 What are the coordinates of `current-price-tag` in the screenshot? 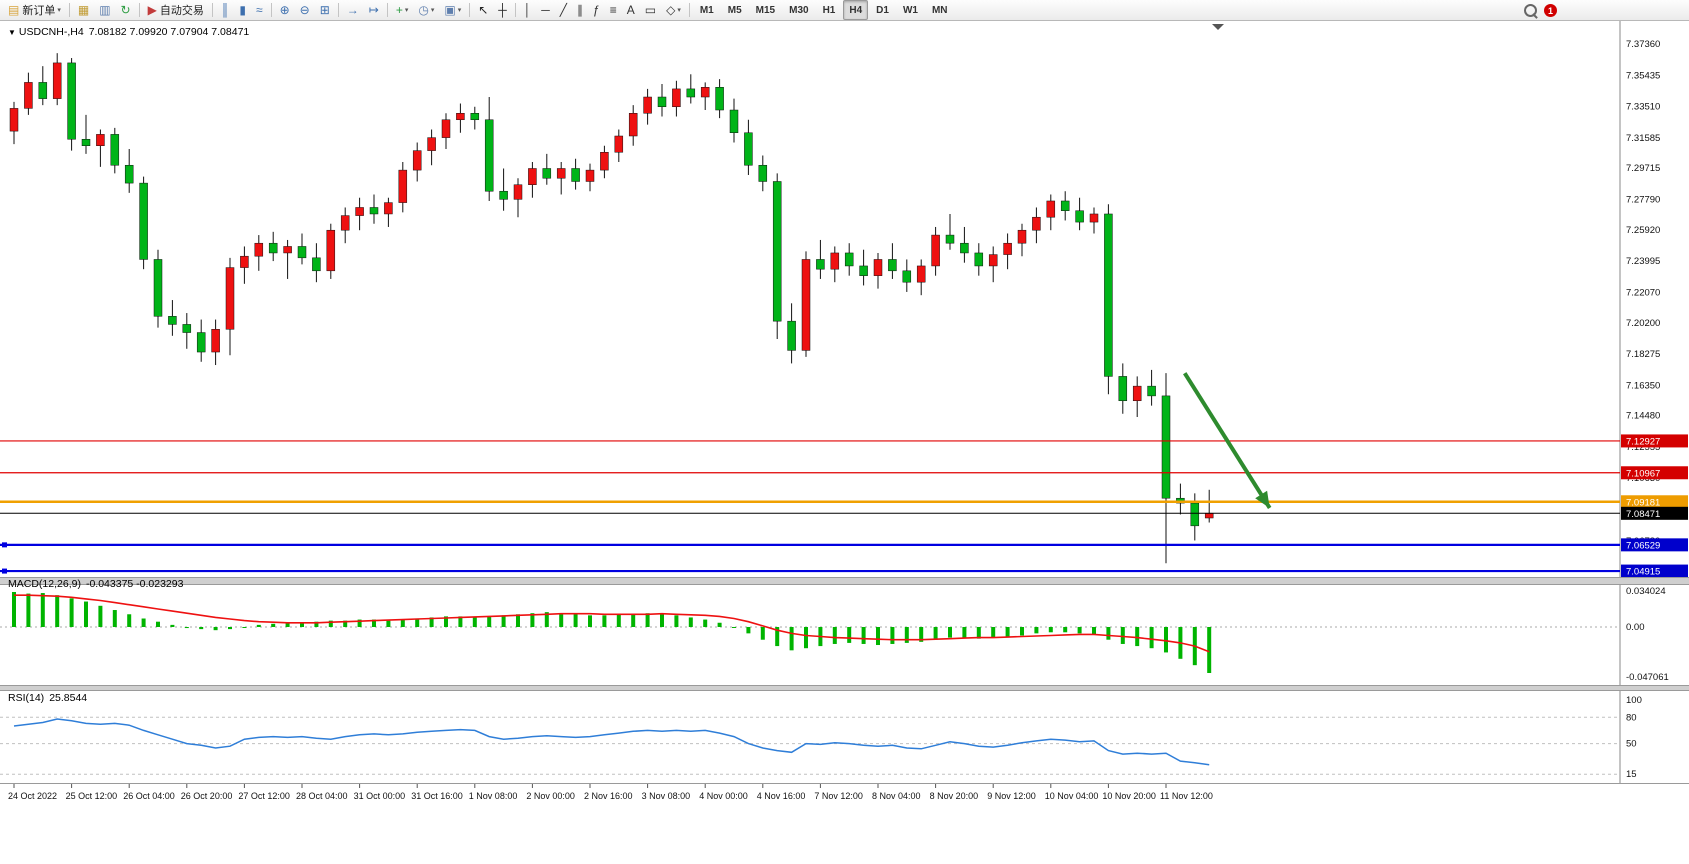 It's located at (1654, 513).